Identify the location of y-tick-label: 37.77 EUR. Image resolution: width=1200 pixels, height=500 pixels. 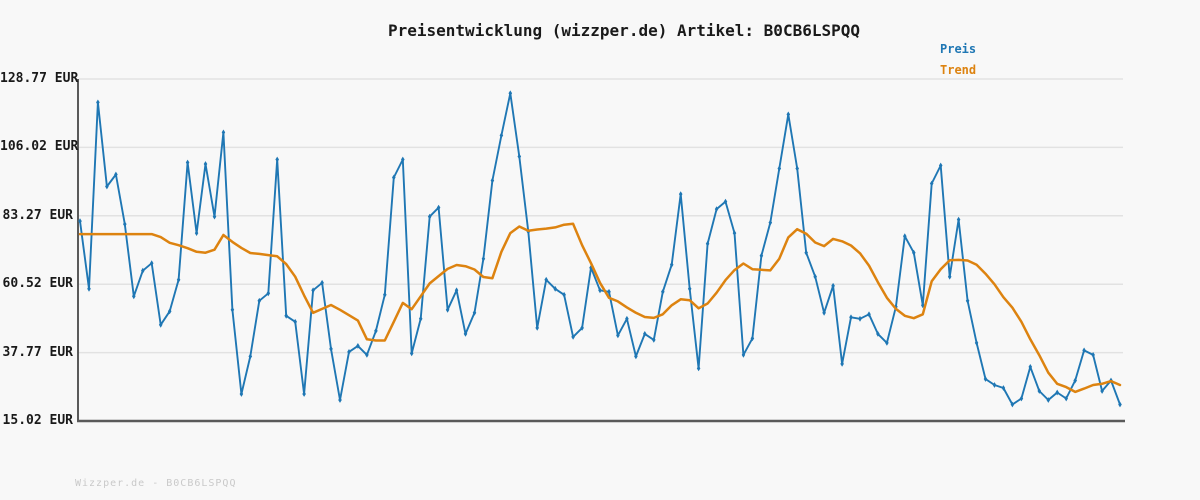
(37, 352).